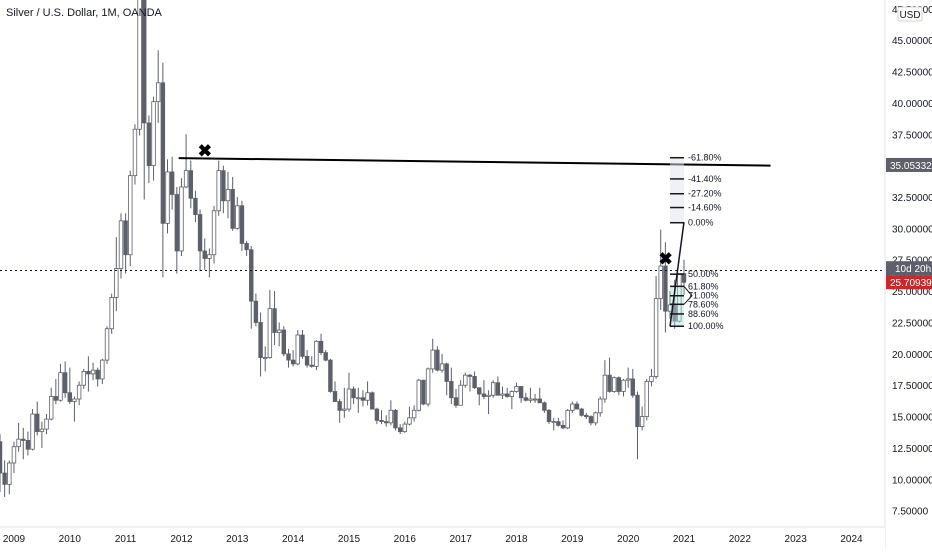 This screenshot has height=555, width=932. I want to click on price-tick-label: 45.00000, so click(912, 41).